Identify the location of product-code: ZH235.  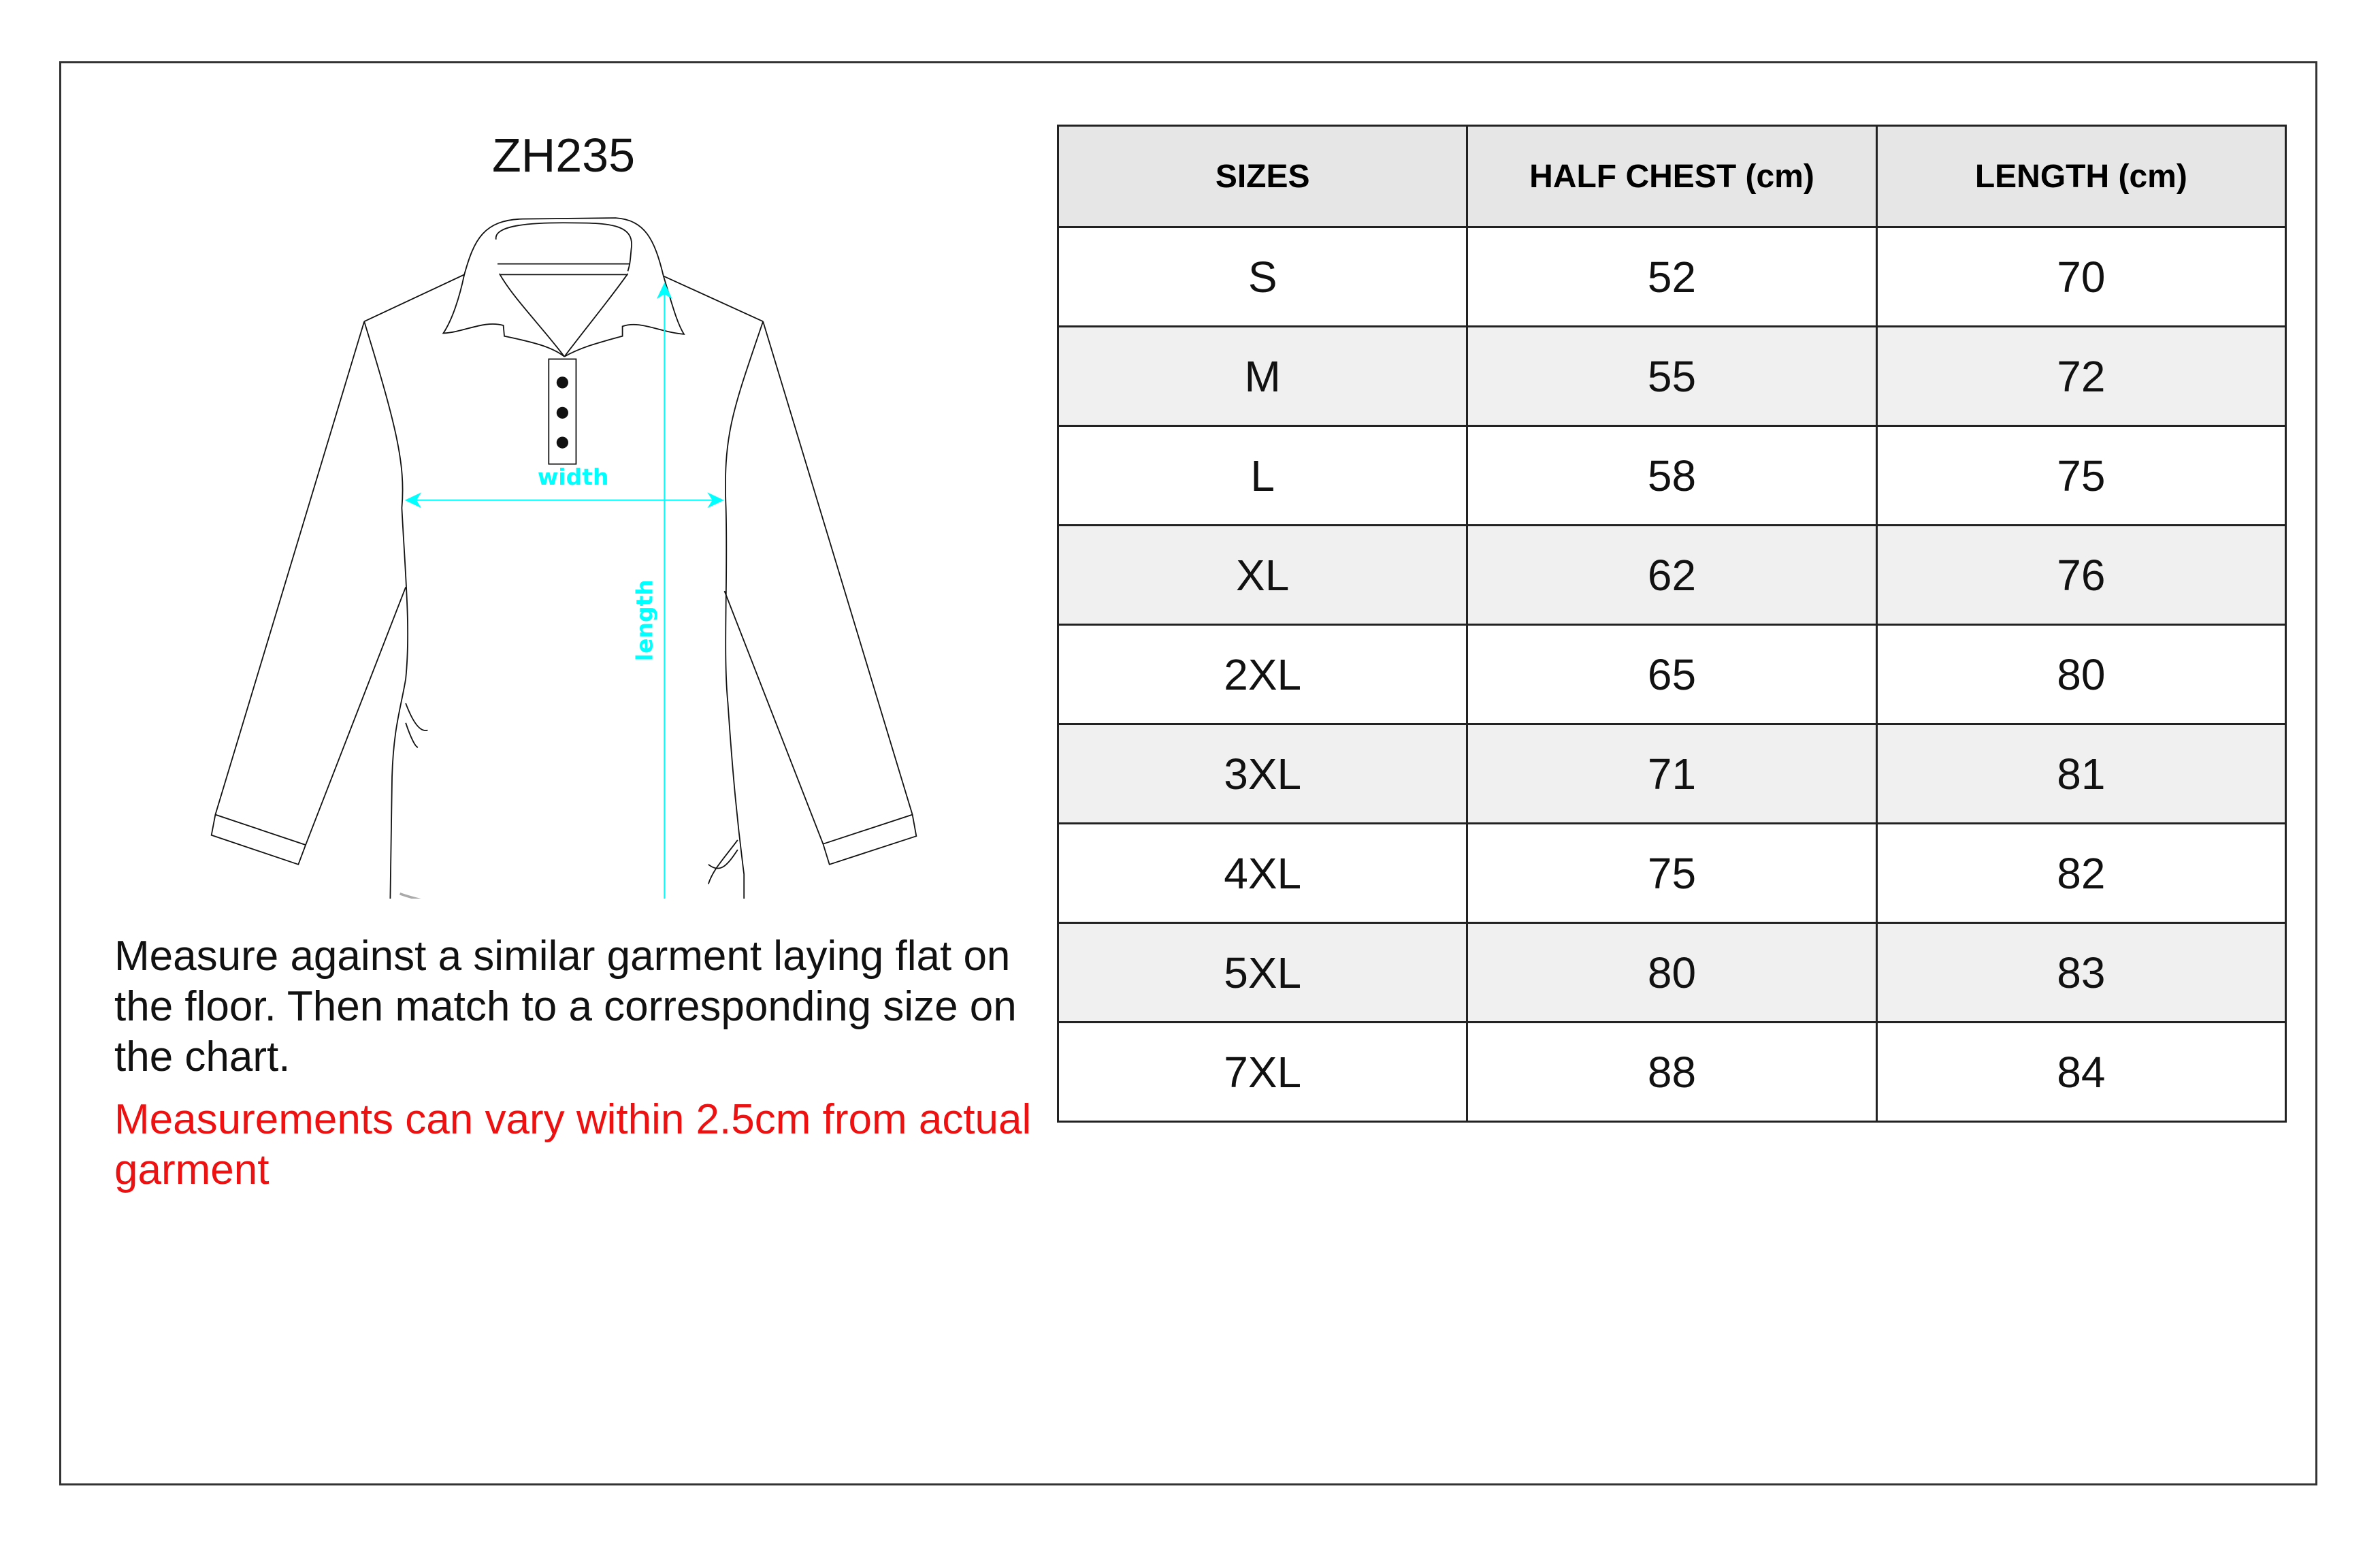
(563, 155).